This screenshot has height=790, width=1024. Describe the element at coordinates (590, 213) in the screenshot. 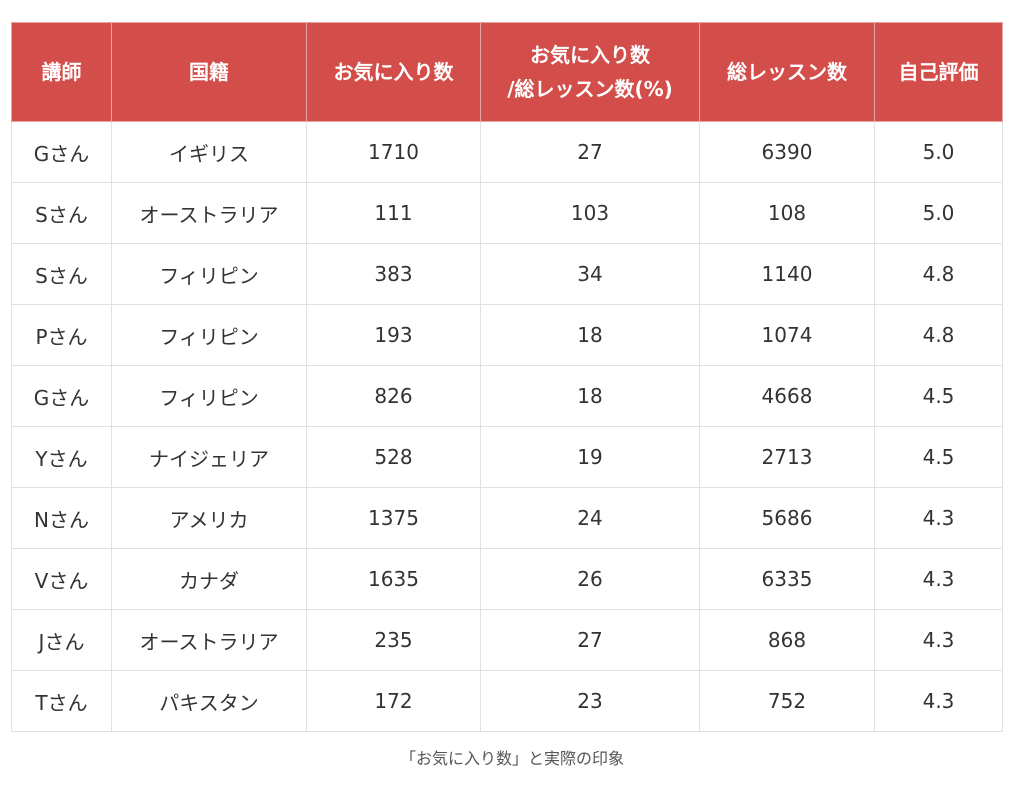

I see `cell-favorites-ratio: 103` at that location.